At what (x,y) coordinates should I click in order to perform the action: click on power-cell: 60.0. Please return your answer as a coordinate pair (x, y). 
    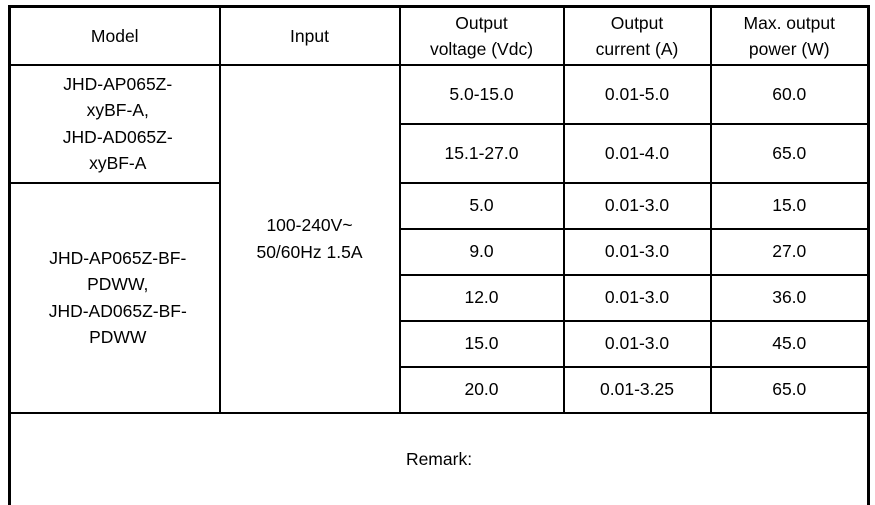
    Looking at the image, I should click on (789, 94).